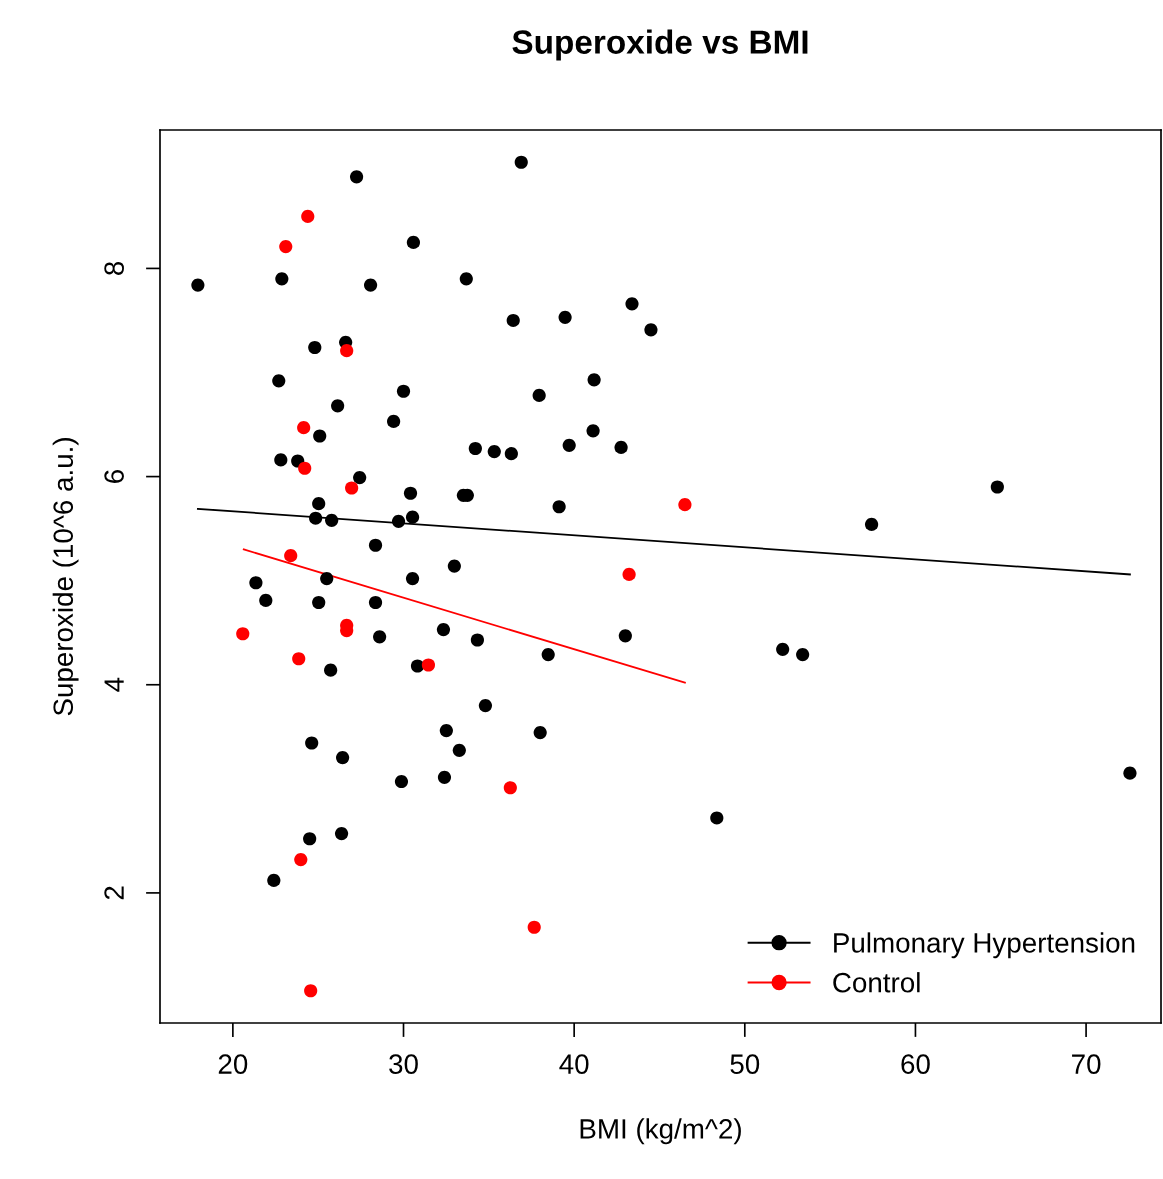  I want to click on y-tick-label: 8, so click(114, 268).